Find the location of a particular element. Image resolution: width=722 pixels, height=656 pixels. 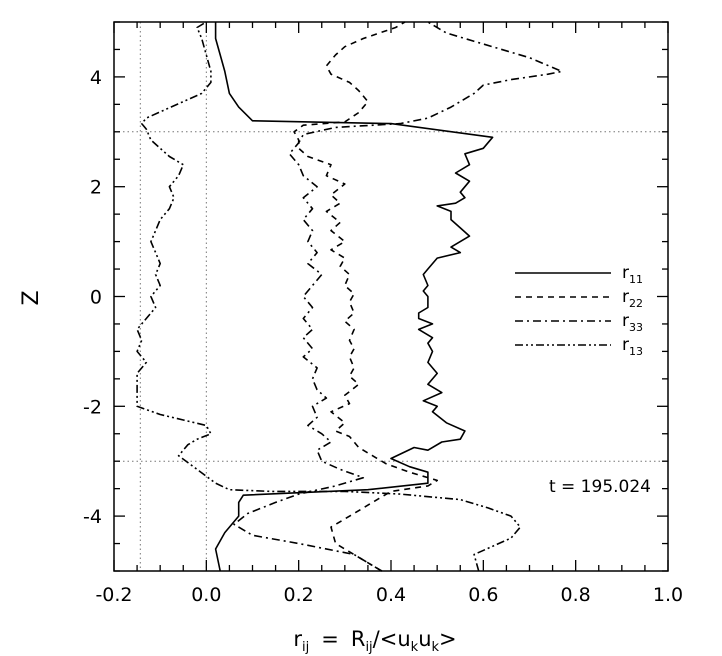

legend-label-r11: r11 is located at coordinates (632, 274).